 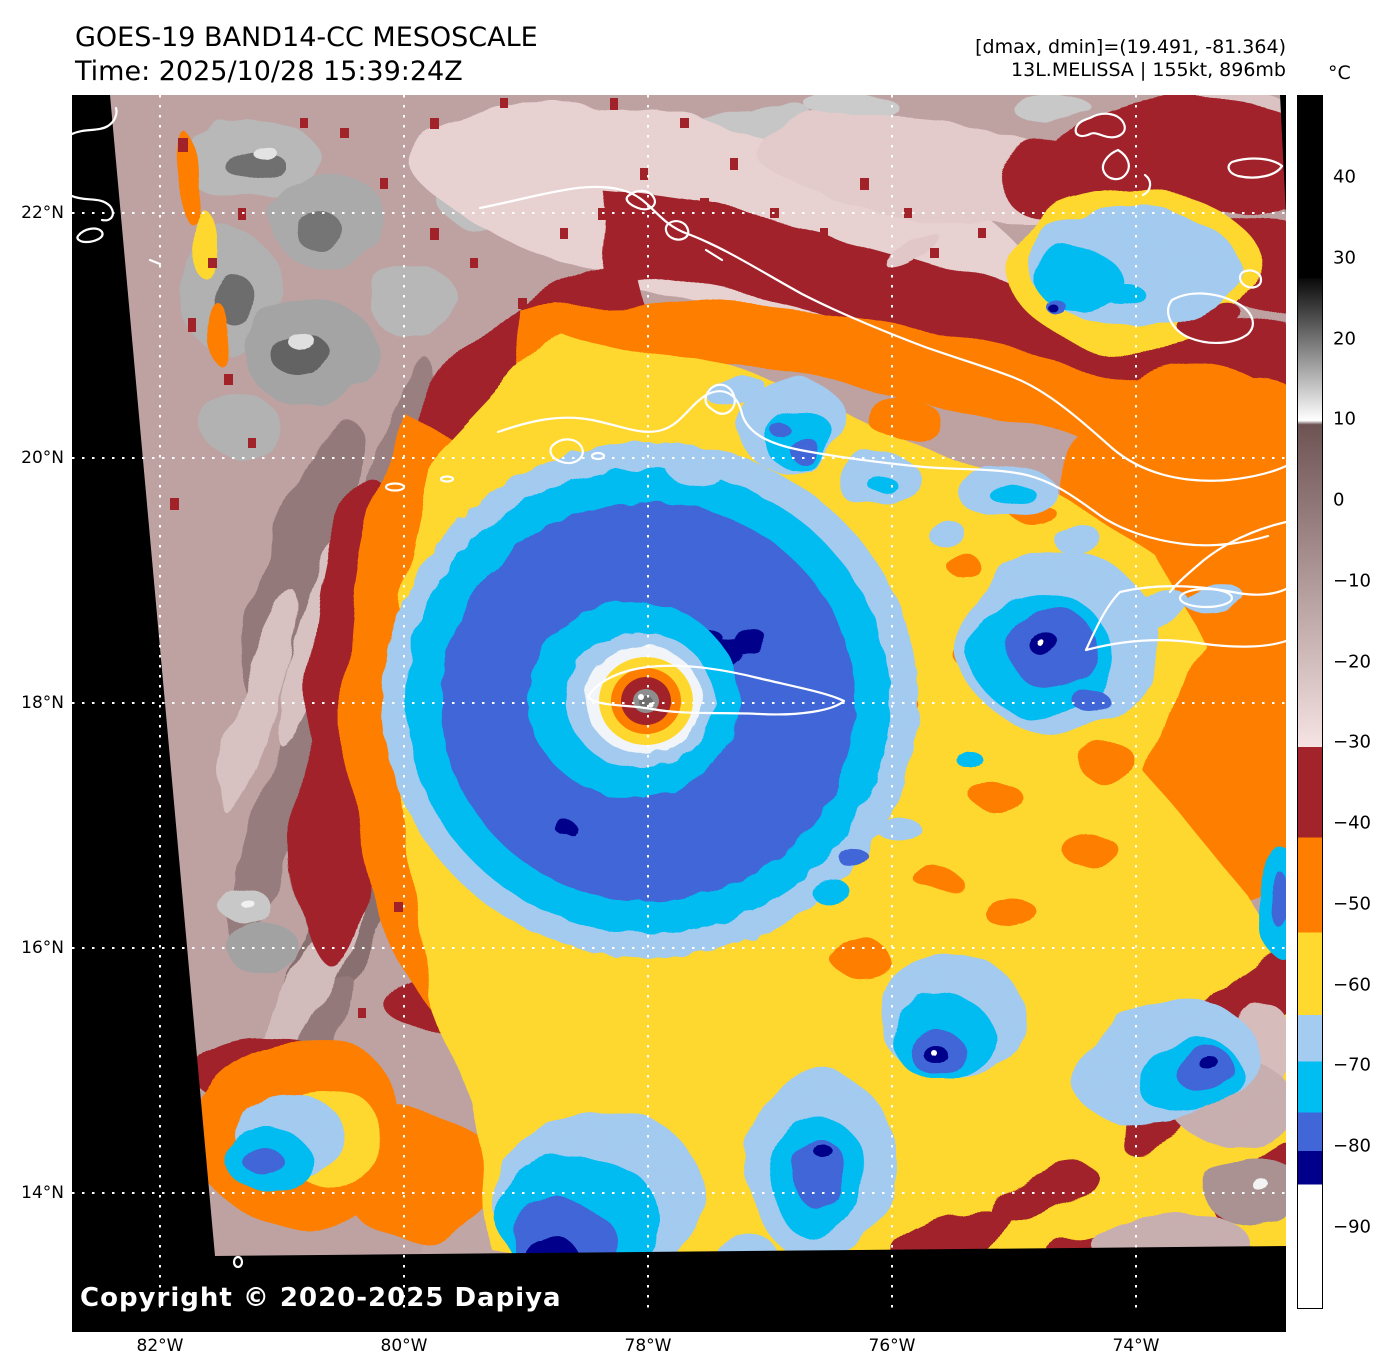 I want to click on lat-tick-label: 22°N, so click(x=42, y=213).